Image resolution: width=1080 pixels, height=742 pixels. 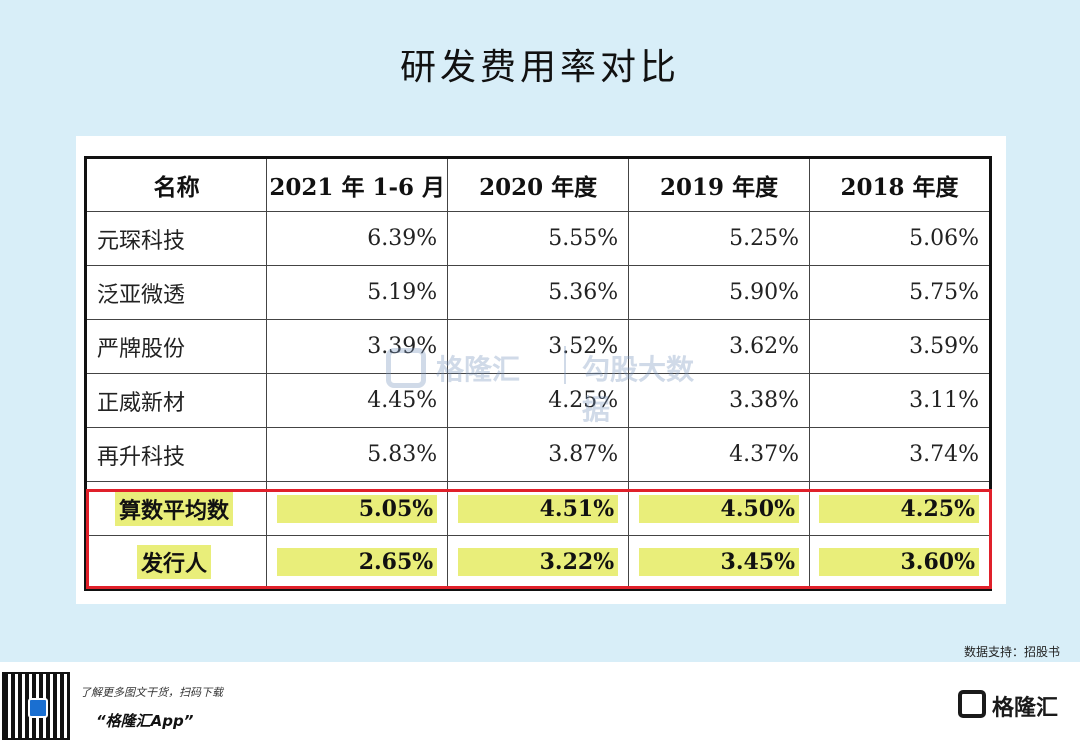 I want to click on value-cell: 4.51%, so click(x=538, y=508).